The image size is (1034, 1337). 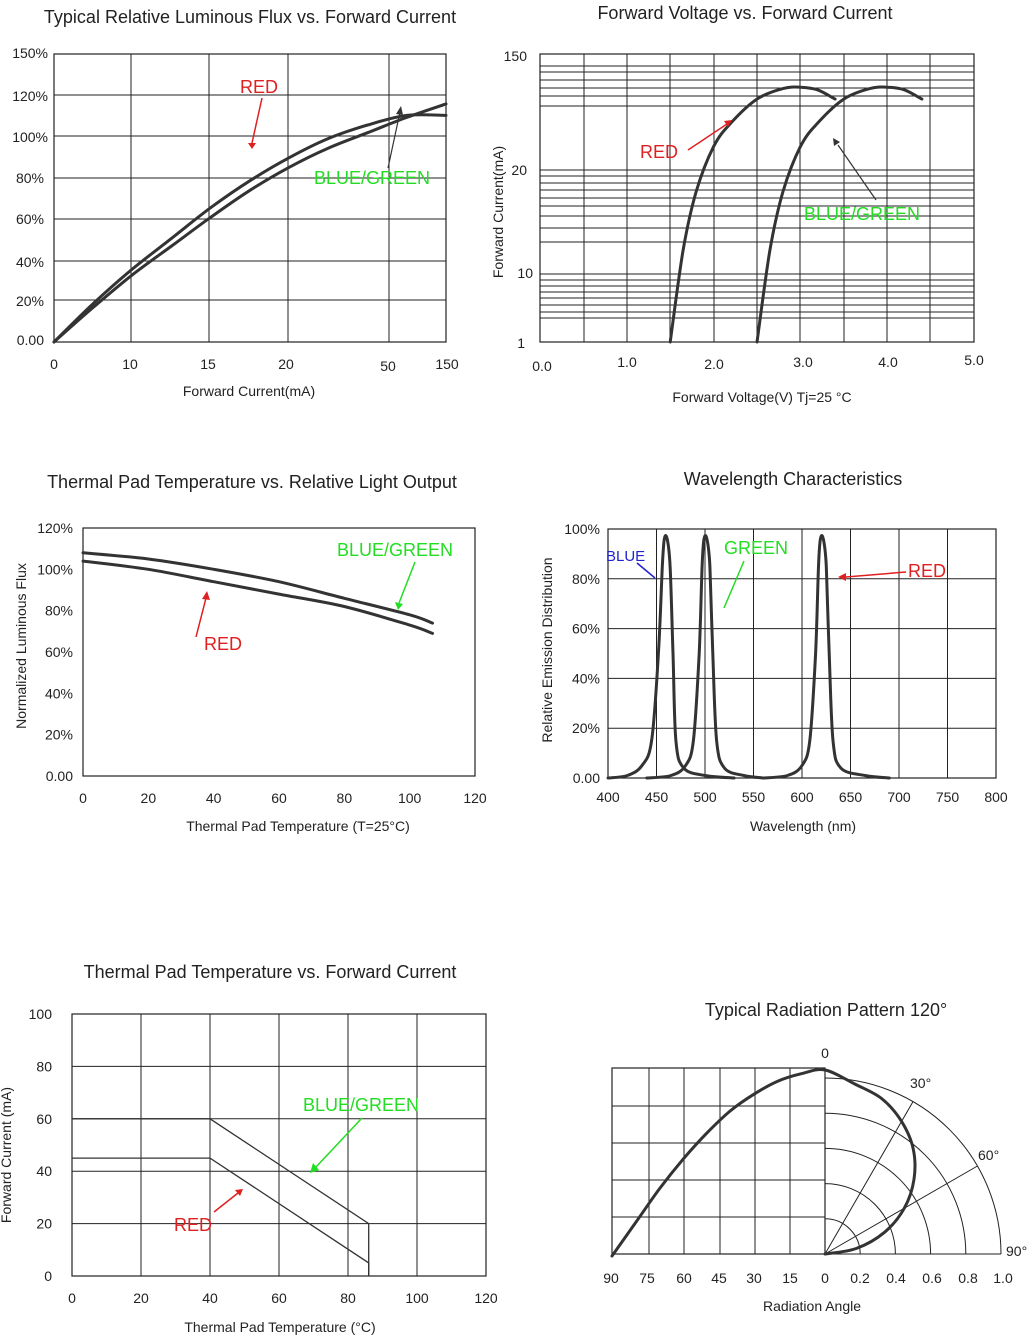 I want to click on chart4-x-tick: 500, so click(x=705, y=797).